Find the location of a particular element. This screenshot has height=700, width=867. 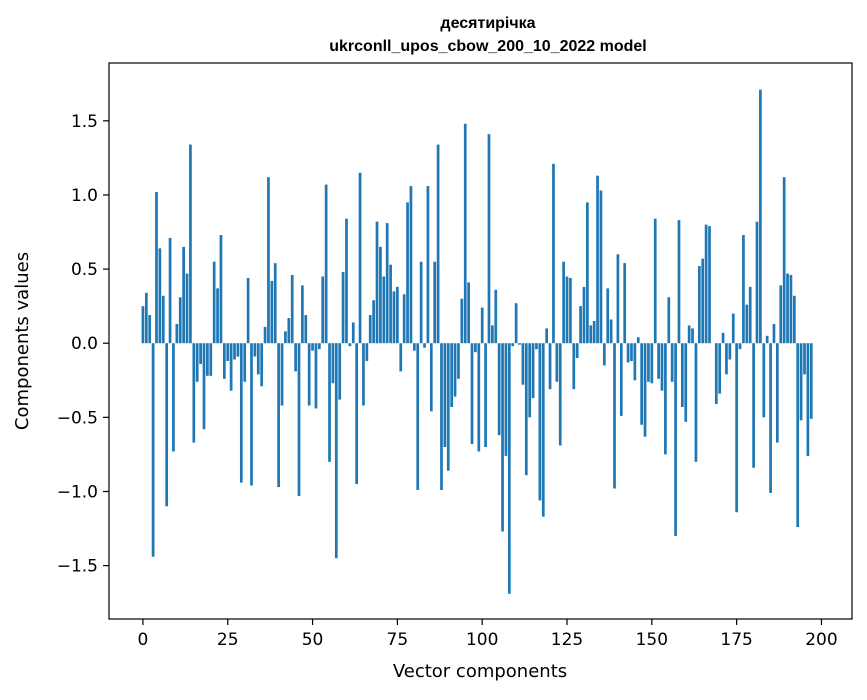

y-tick-label-5: 1.0 is located at coordinates (84, 196).